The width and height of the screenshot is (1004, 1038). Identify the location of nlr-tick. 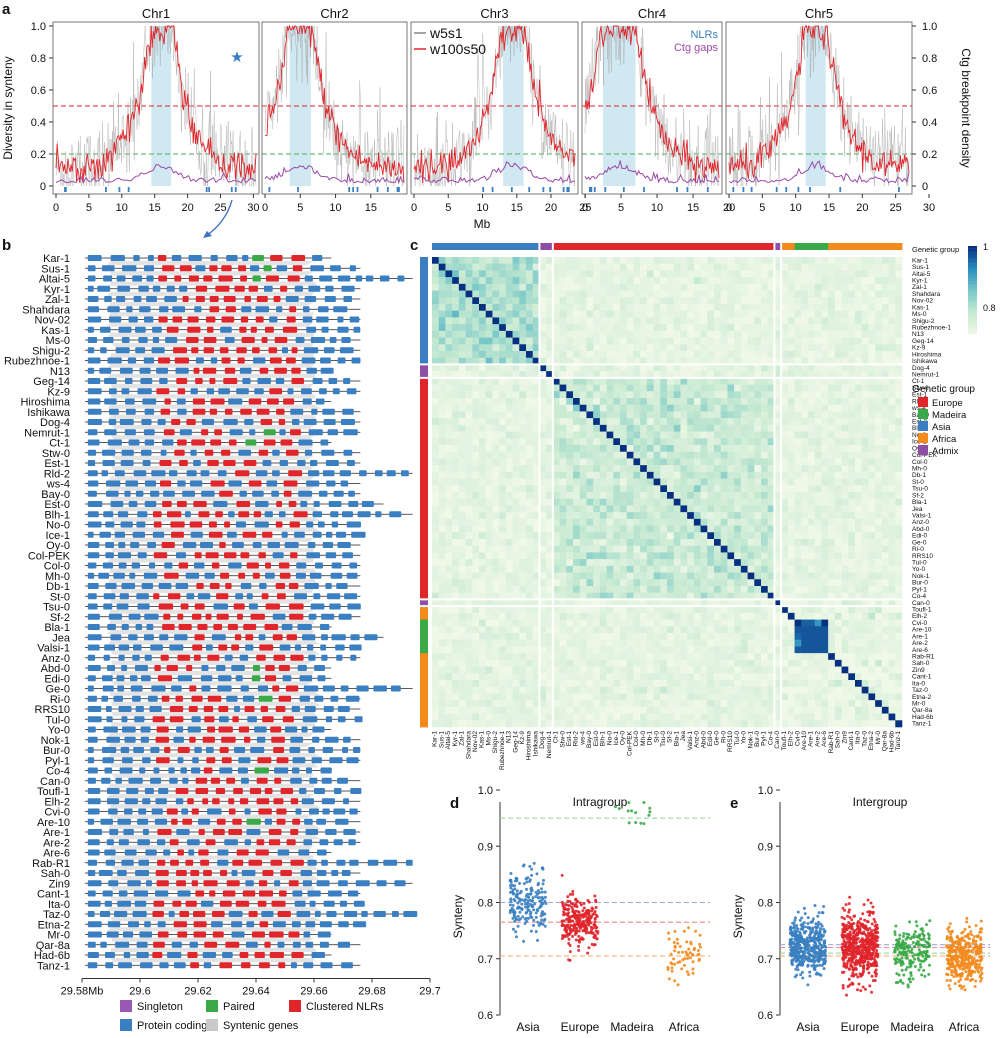
(529, 189).